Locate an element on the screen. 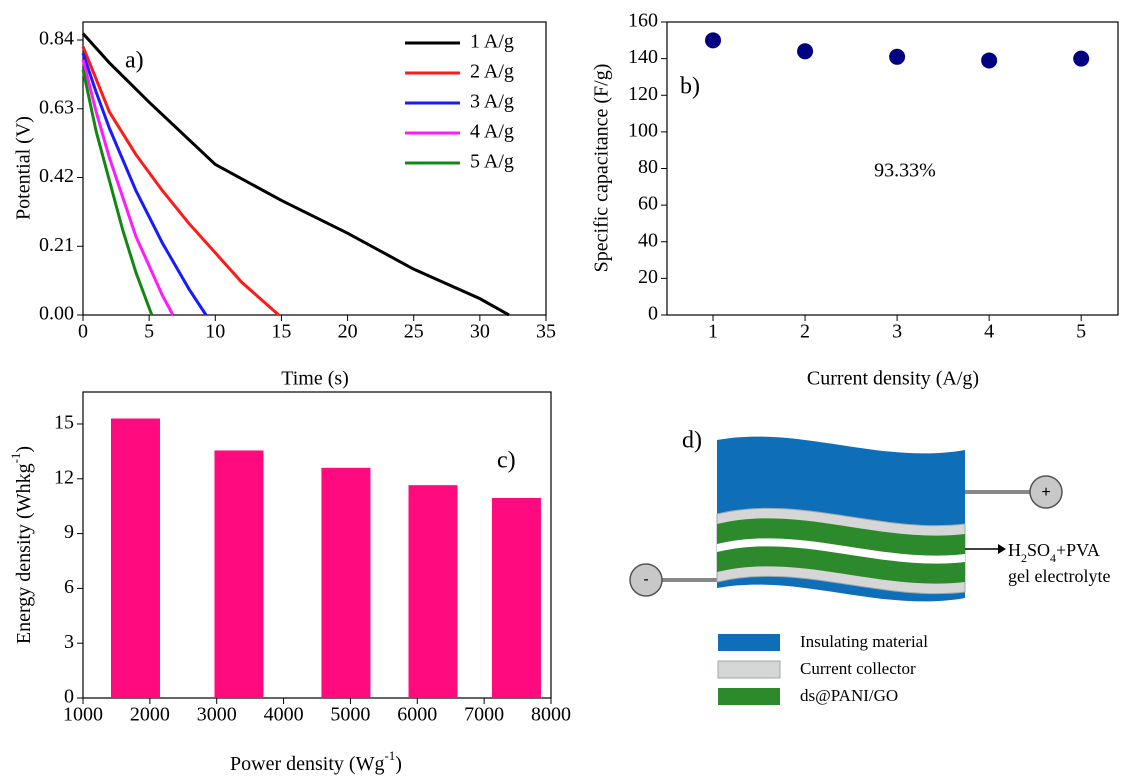  y-tick-label: 0.42 is located at coordinates (56, 176).